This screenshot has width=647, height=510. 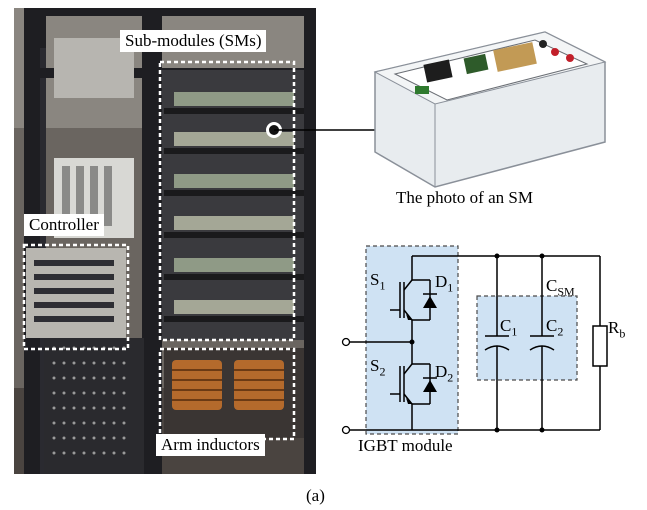 I want to click on d1-label: D1, so click(x=444, y=283).